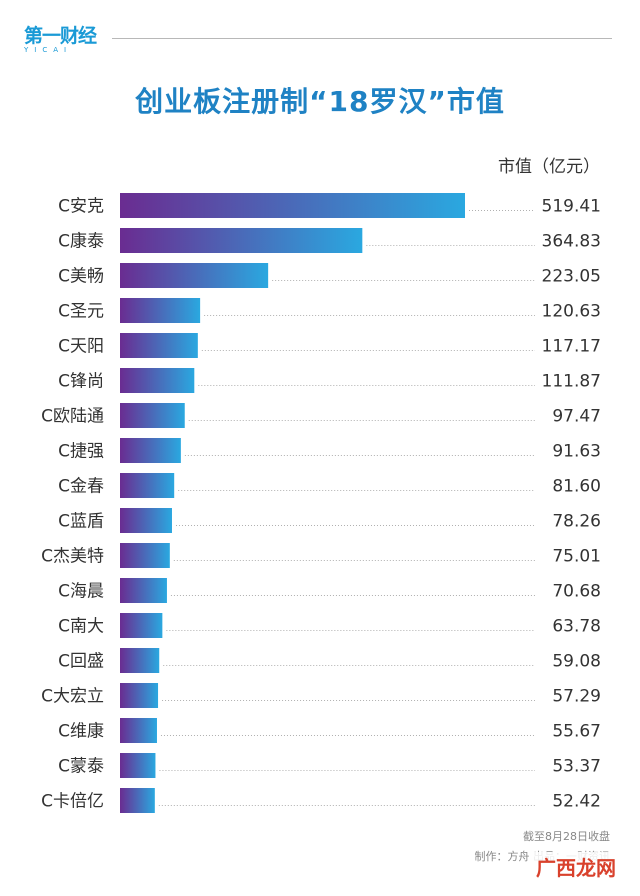 This screenshot has width=640, height=896. What do you see at coordinates (81, 312) in the screenshot?
I see `category-label: C圣元` at bounding box center [81, 312].